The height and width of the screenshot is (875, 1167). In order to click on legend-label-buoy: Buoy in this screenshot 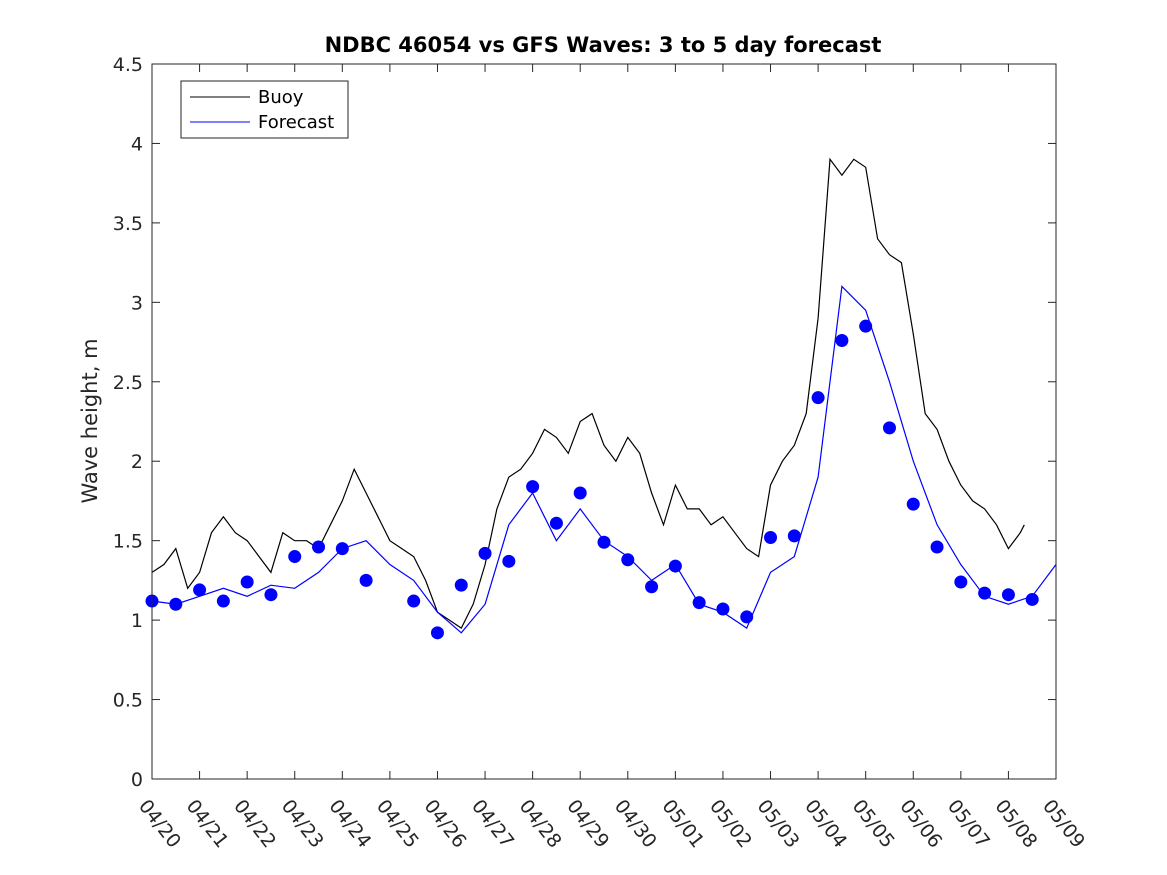, I will do `click(281, 97)`.